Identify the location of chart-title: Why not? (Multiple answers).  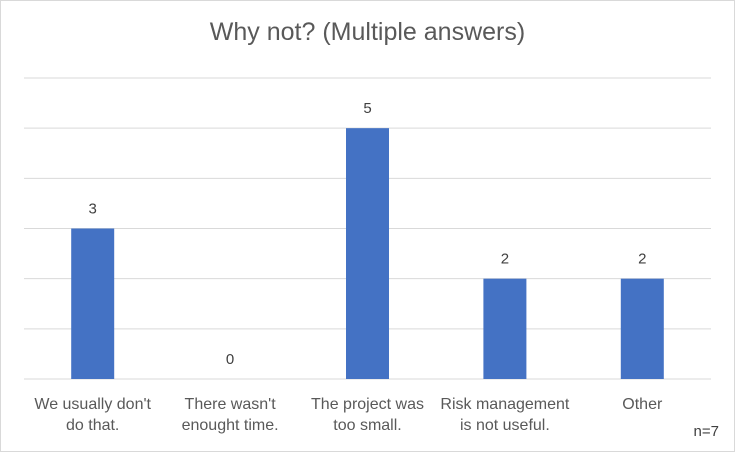
(367, 32).